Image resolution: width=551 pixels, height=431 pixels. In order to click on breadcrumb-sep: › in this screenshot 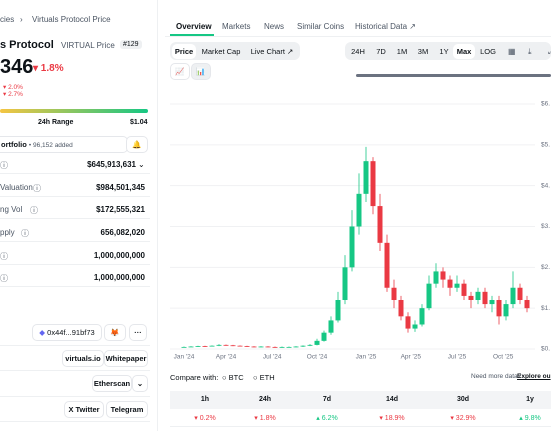, I will do `click(21, 19)`.